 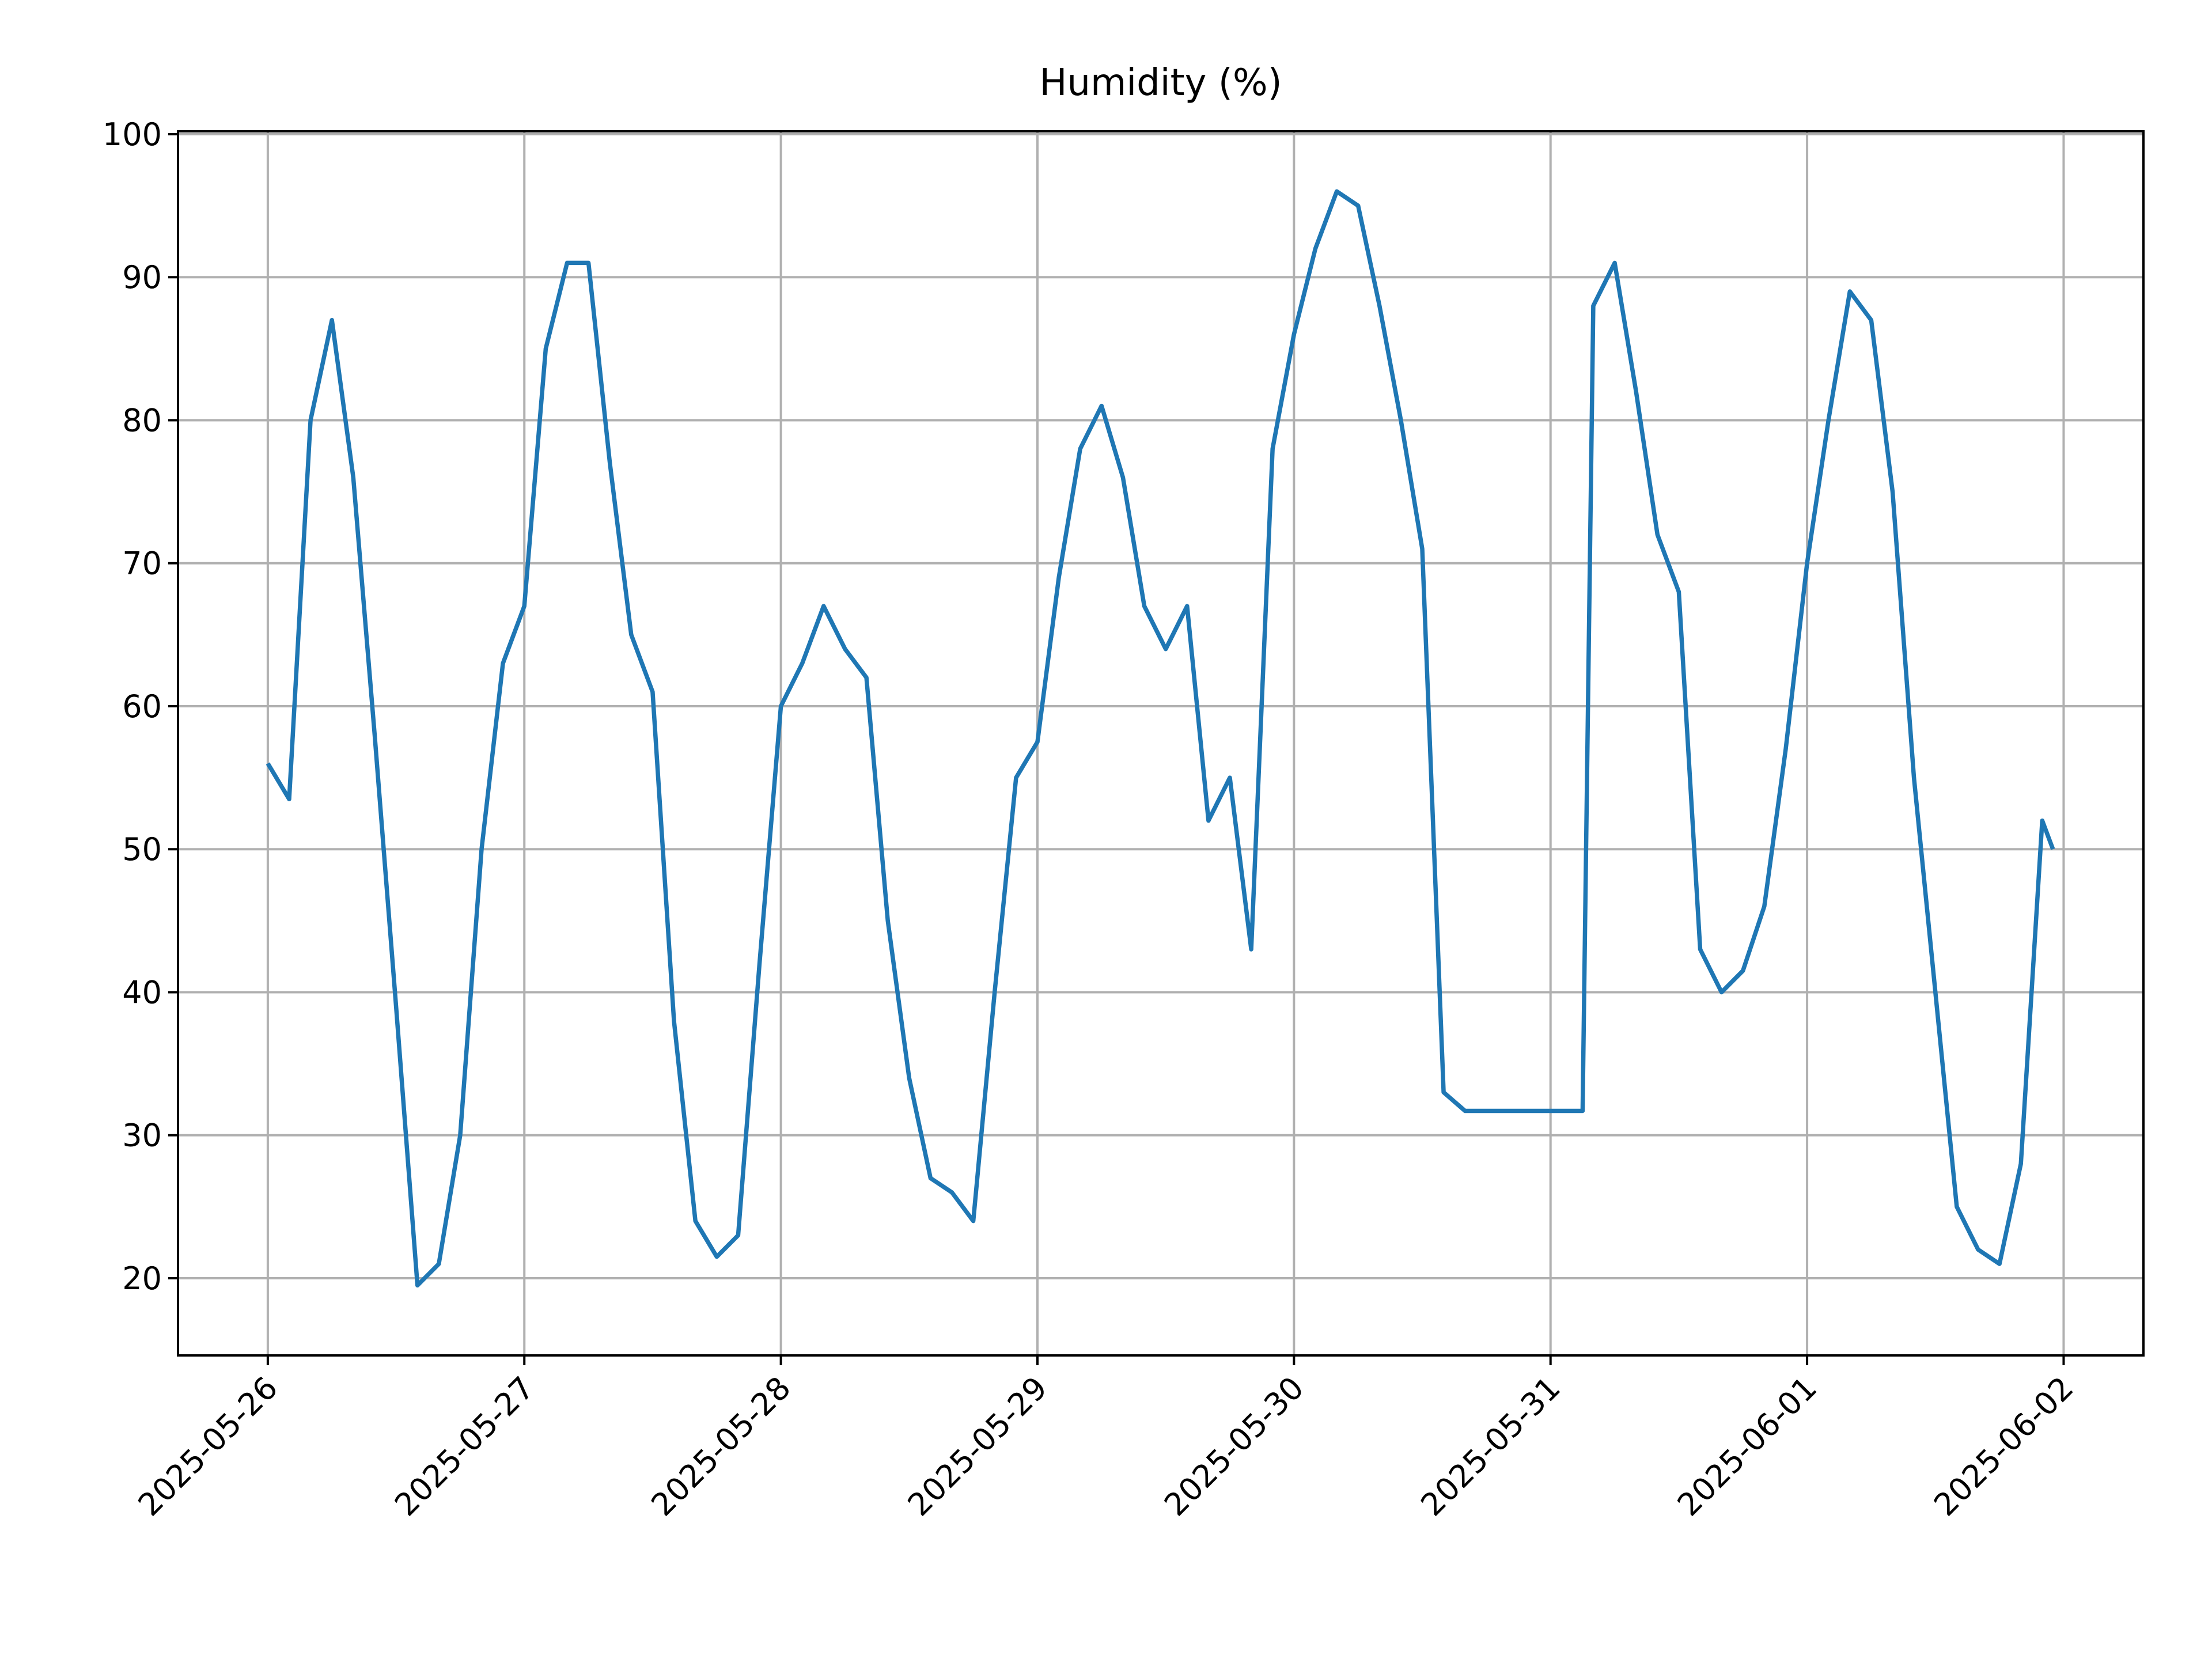 What do you see at coordinates (142, 1136) in the screenshot?
I see `y-tick-label: 30` at bounding box center [142, 1136].